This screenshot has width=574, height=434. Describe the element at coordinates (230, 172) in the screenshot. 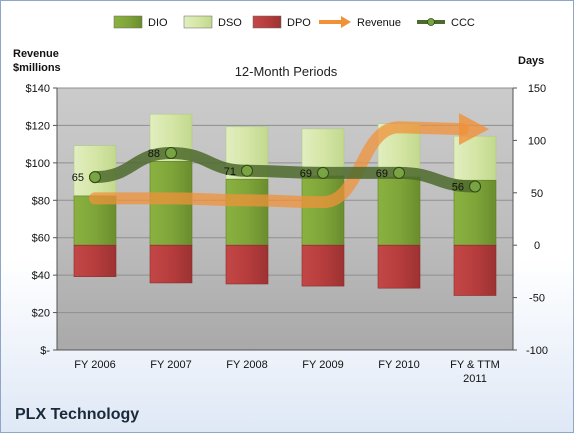

I see `ccc-data-label-2: 71` at that location.